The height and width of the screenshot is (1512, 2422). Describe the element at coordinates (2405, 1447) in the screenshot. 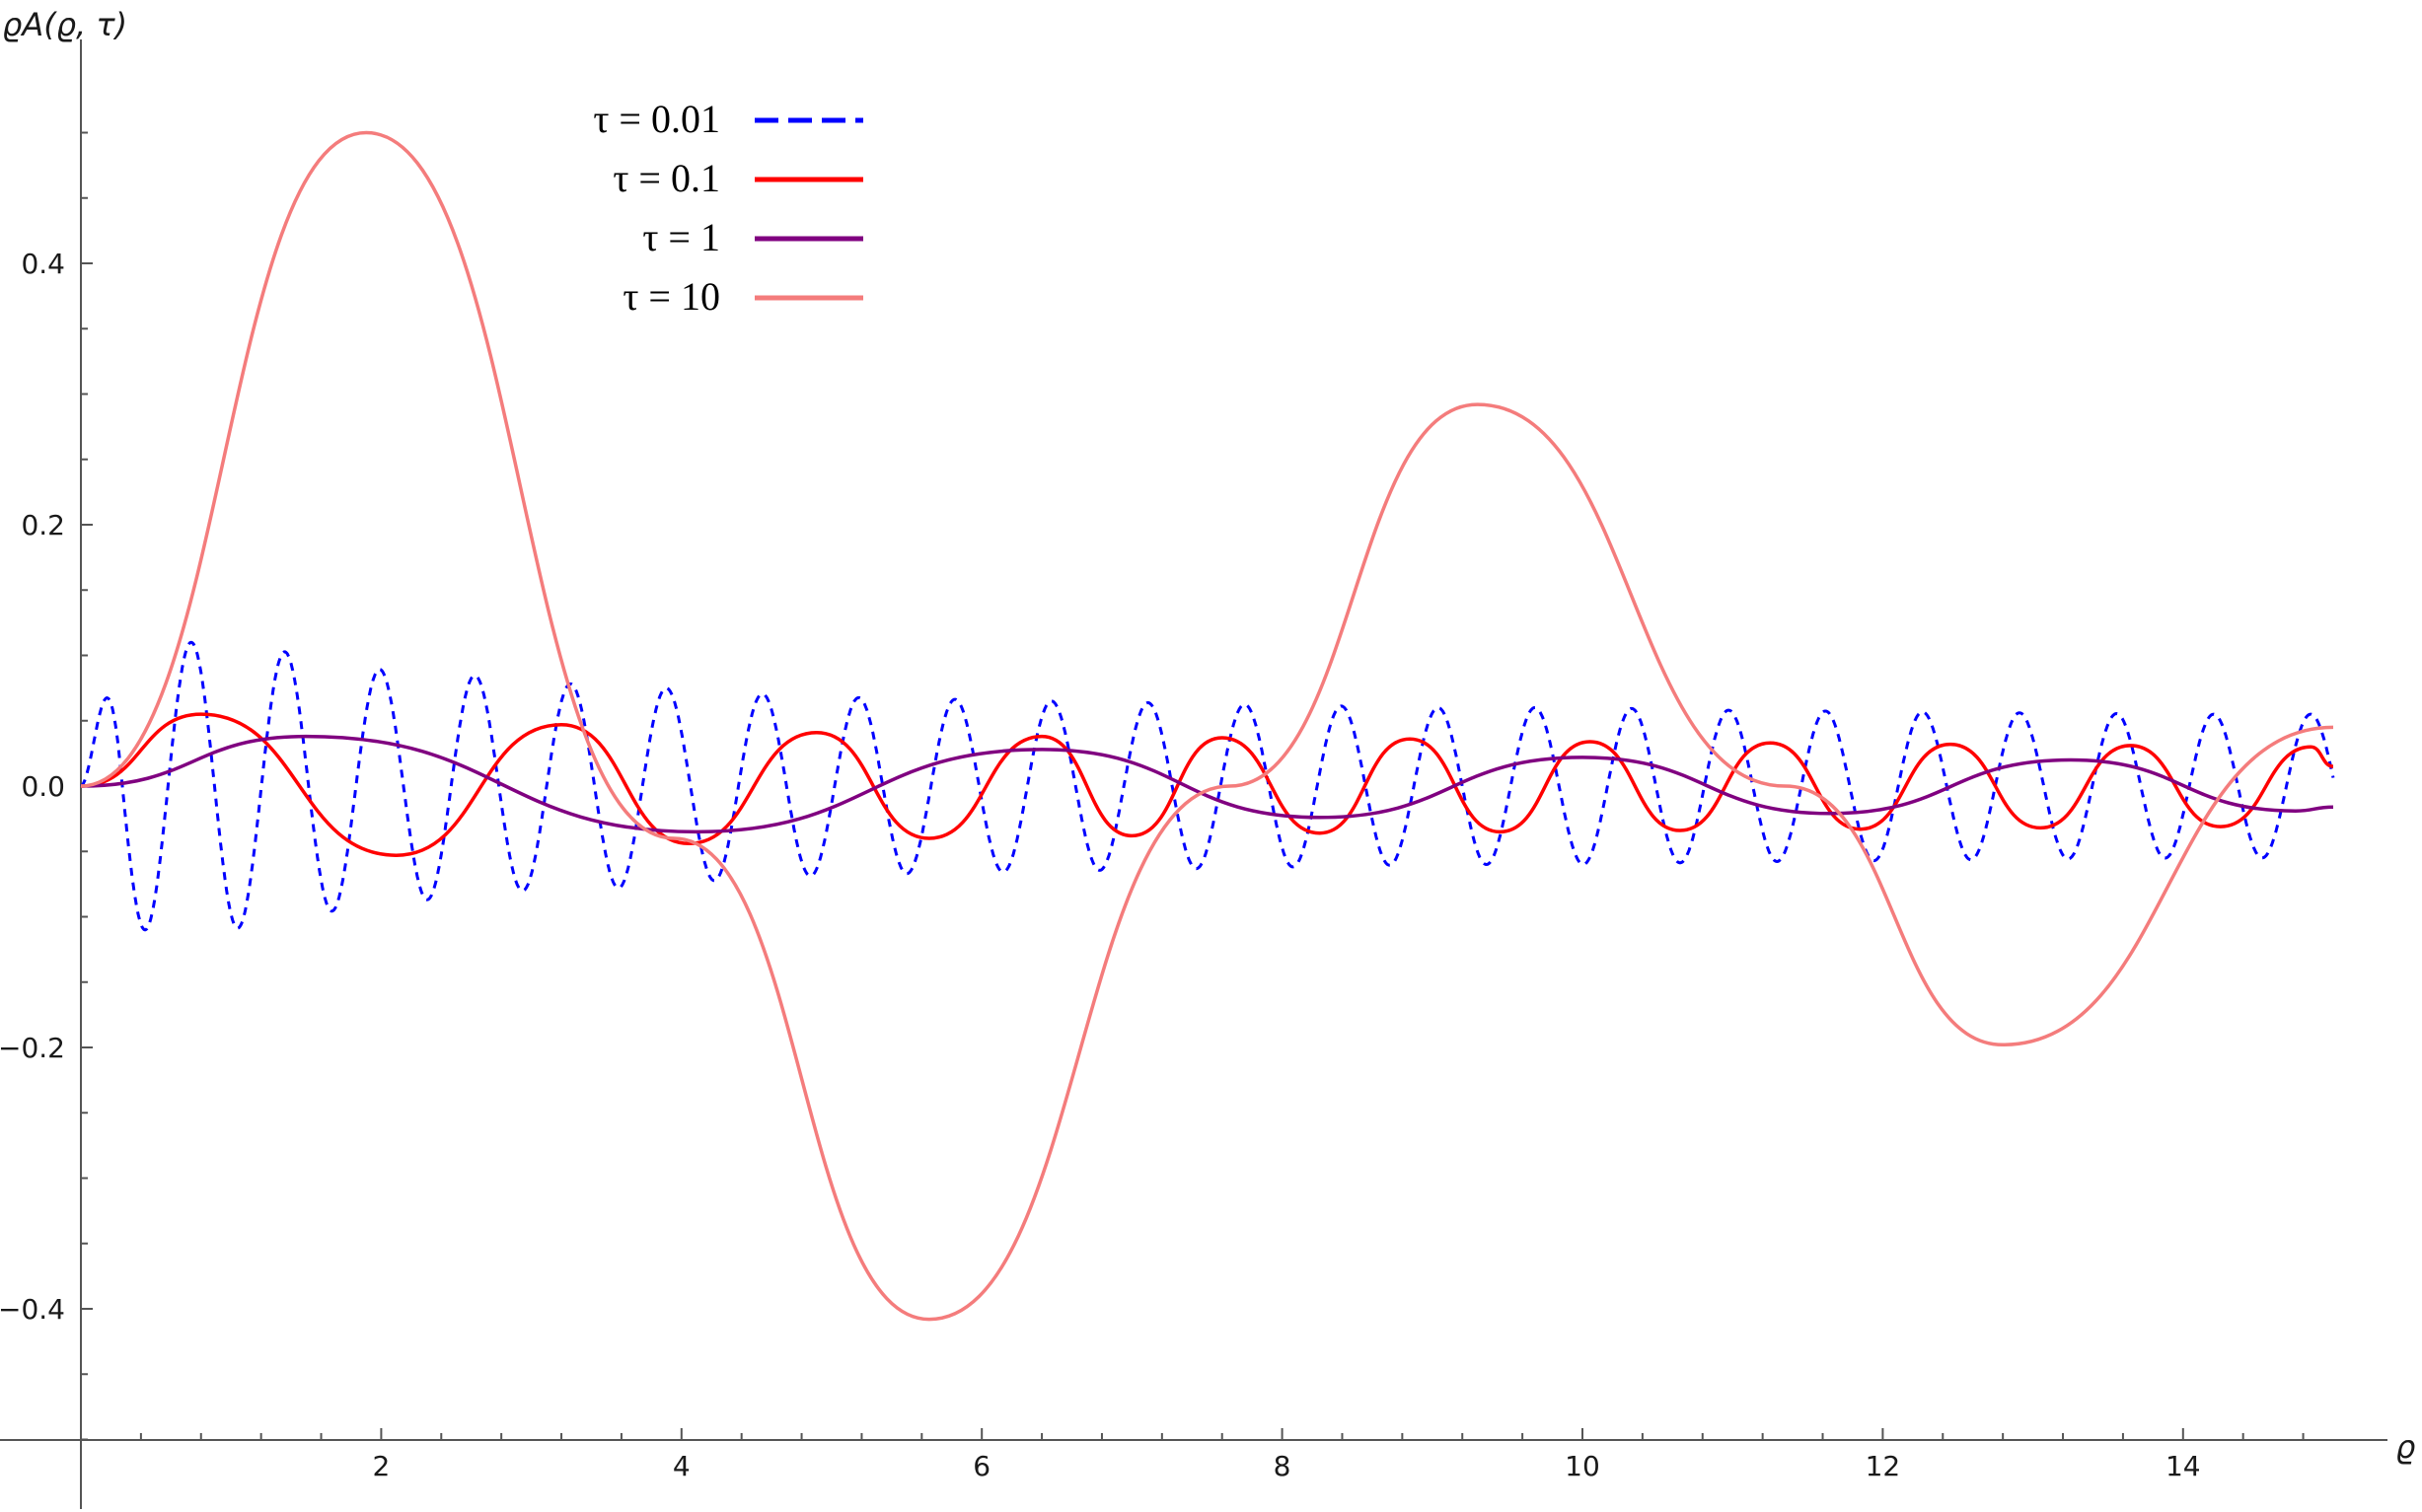

I see `x-axis-label: ϱ` at that location.